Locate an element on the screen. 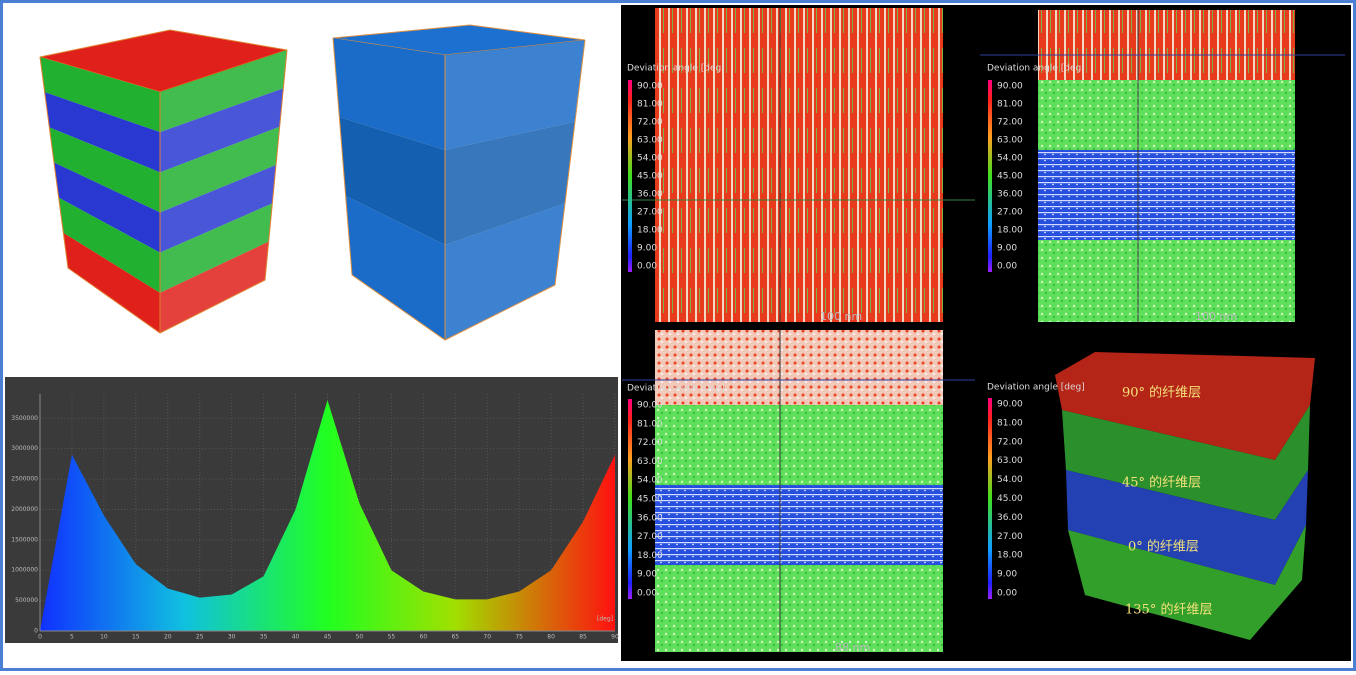 This screenshot has height=675, width=1356. x-tick-label: 70 is located at coordinates (487, 637).